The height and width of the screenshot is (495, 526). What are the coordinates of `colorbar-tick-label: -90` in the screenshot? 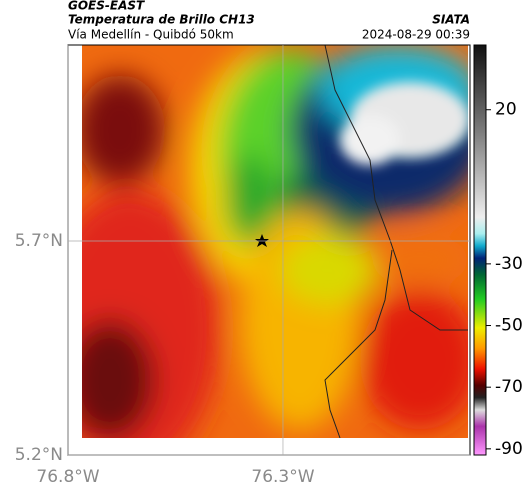 It's located at (509, 449).